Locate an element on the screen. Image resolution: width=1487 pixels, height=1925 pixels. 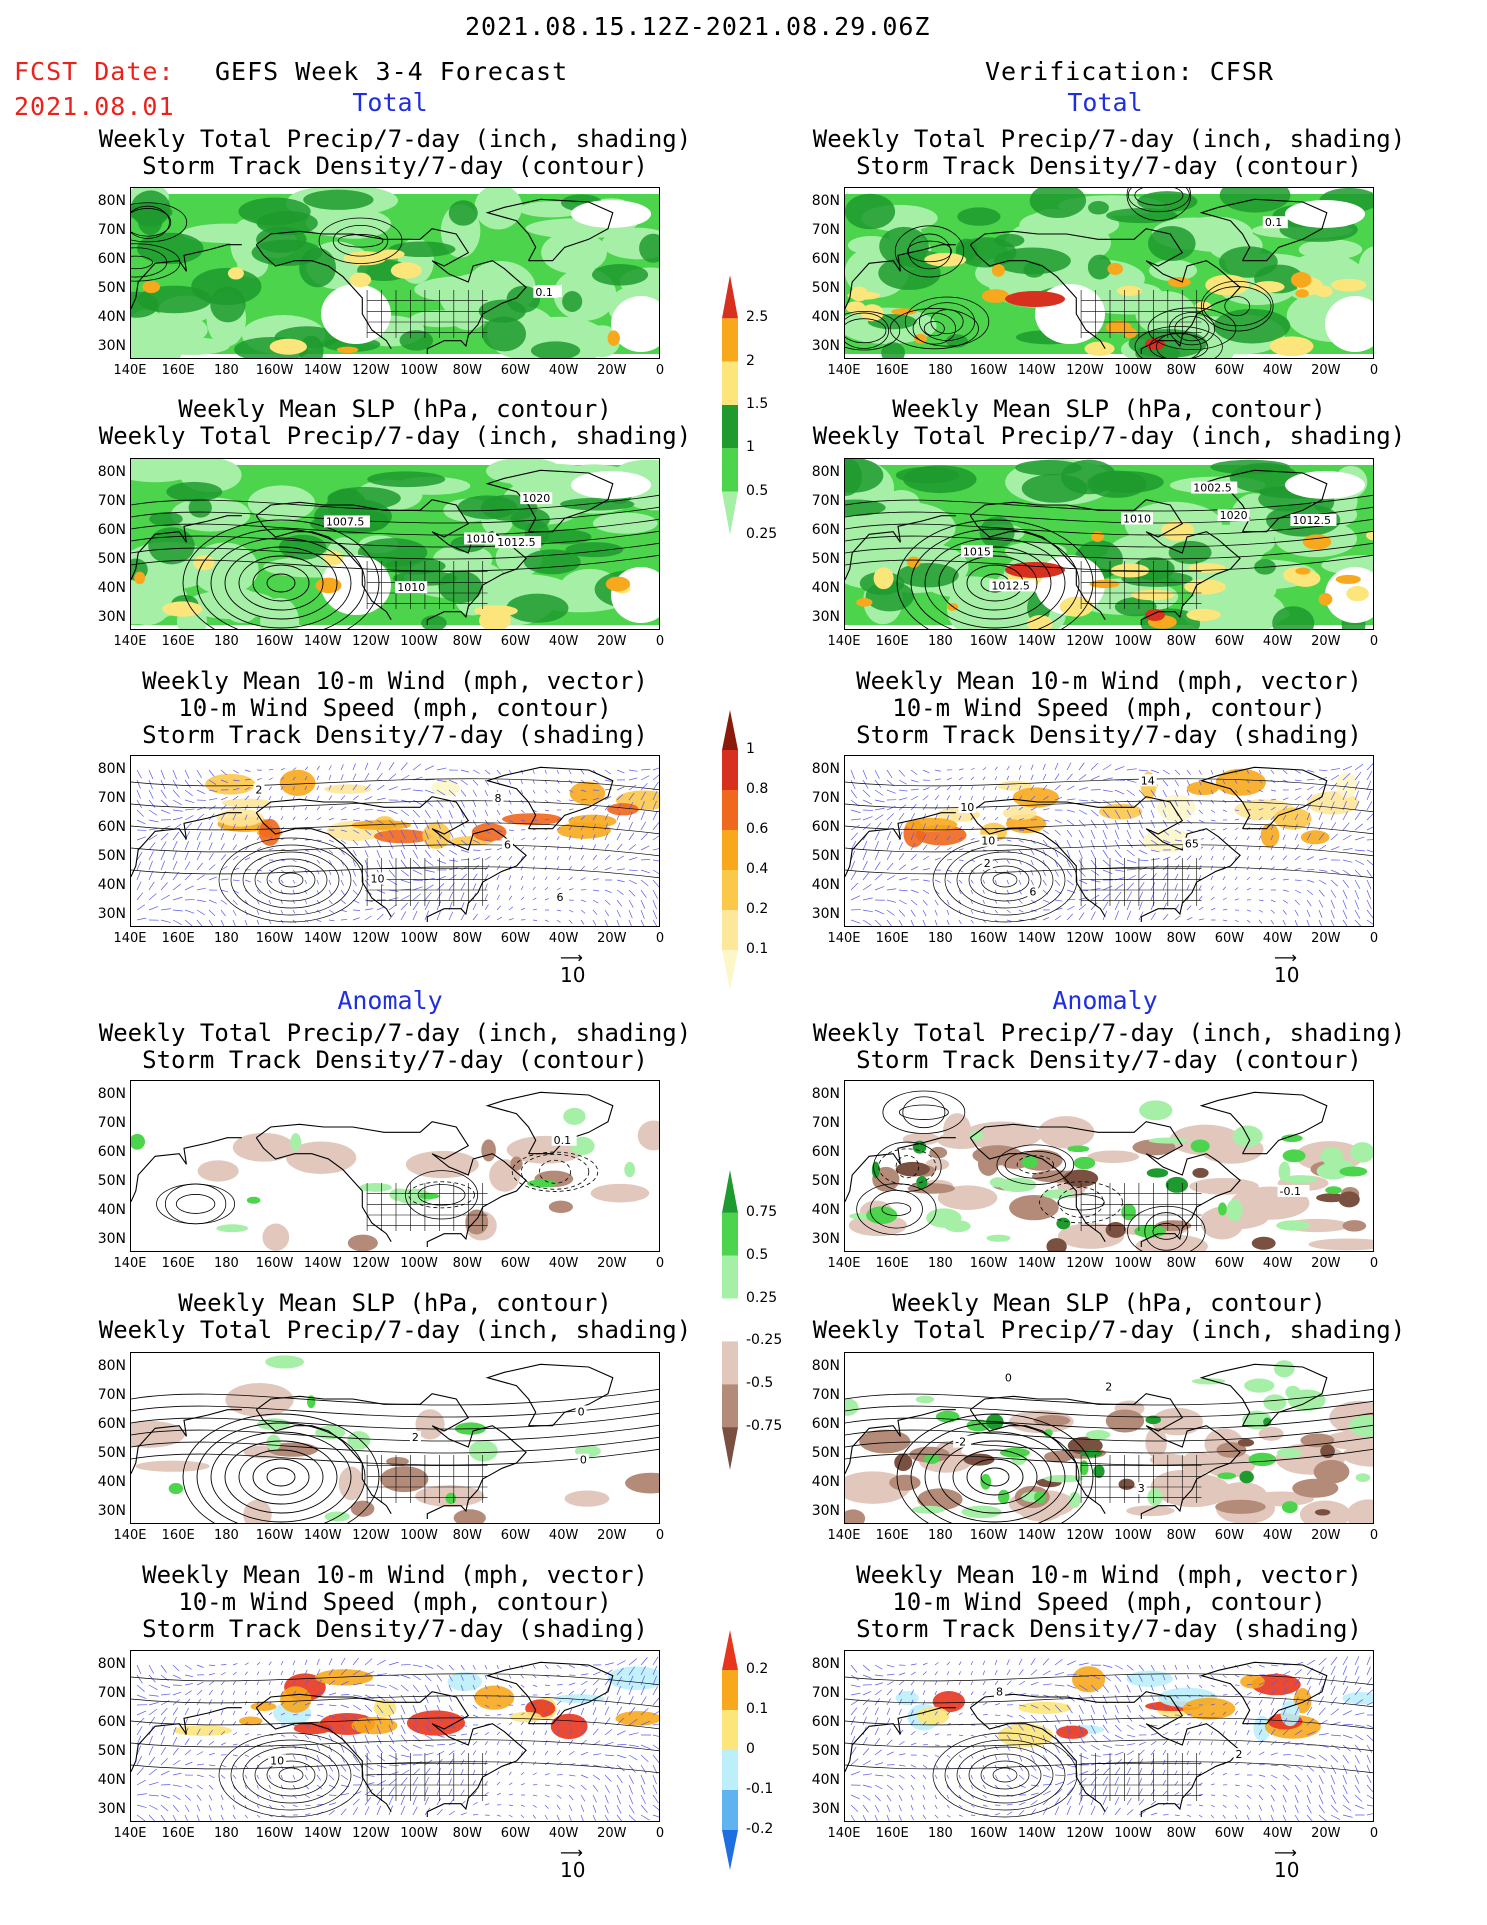
right-total-label: Total is located at coordinates (1105, 102).